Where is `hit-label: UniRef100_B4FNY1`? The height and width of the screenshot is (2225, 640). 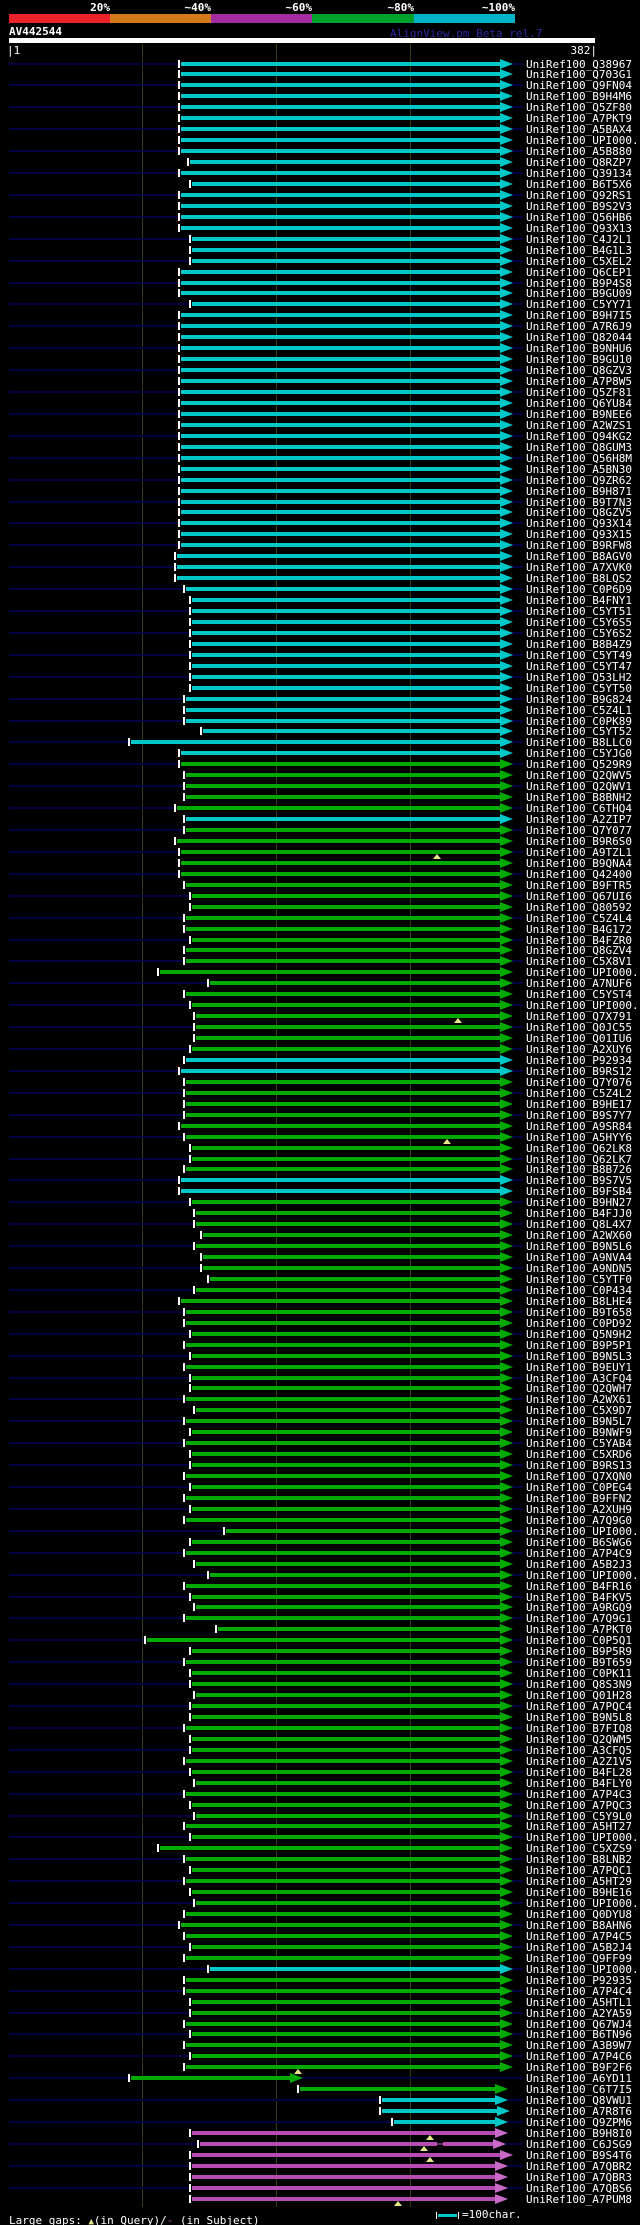
hit-label: UniRef100_B4FNY1 is located at coordinates (579, 600).